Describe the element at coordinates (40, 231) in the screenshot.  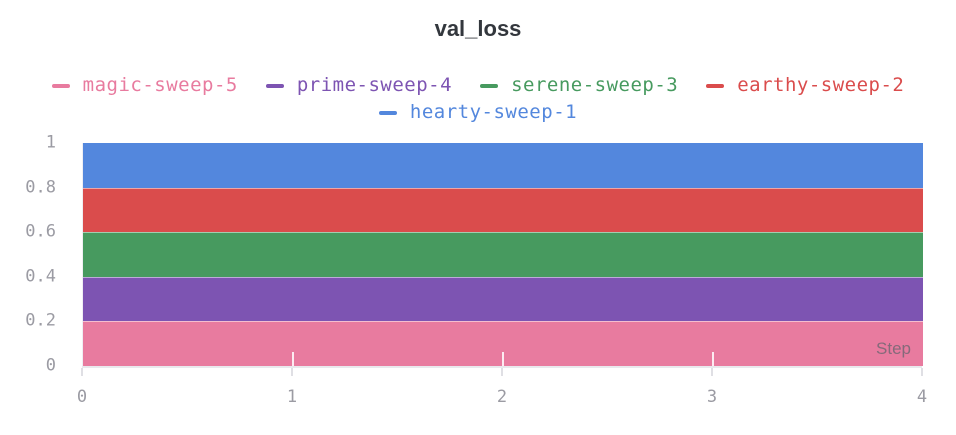
I see `y-tick-label: 0.6` at that location.